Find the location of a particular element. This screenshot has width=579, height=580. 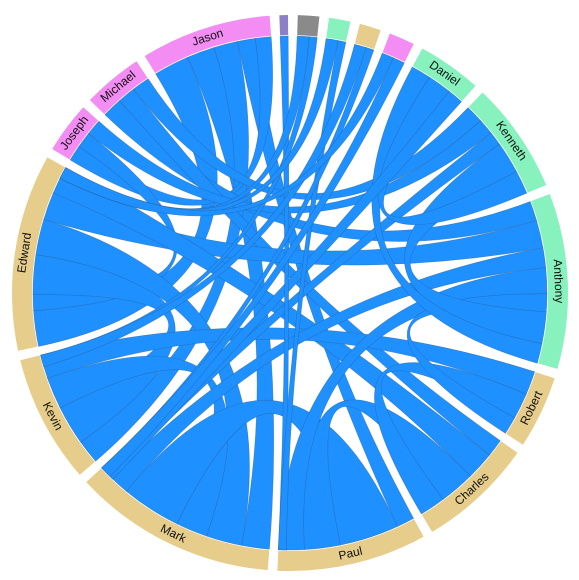

group-arc-tan-small-wedge is located at coordinates (367, 36).